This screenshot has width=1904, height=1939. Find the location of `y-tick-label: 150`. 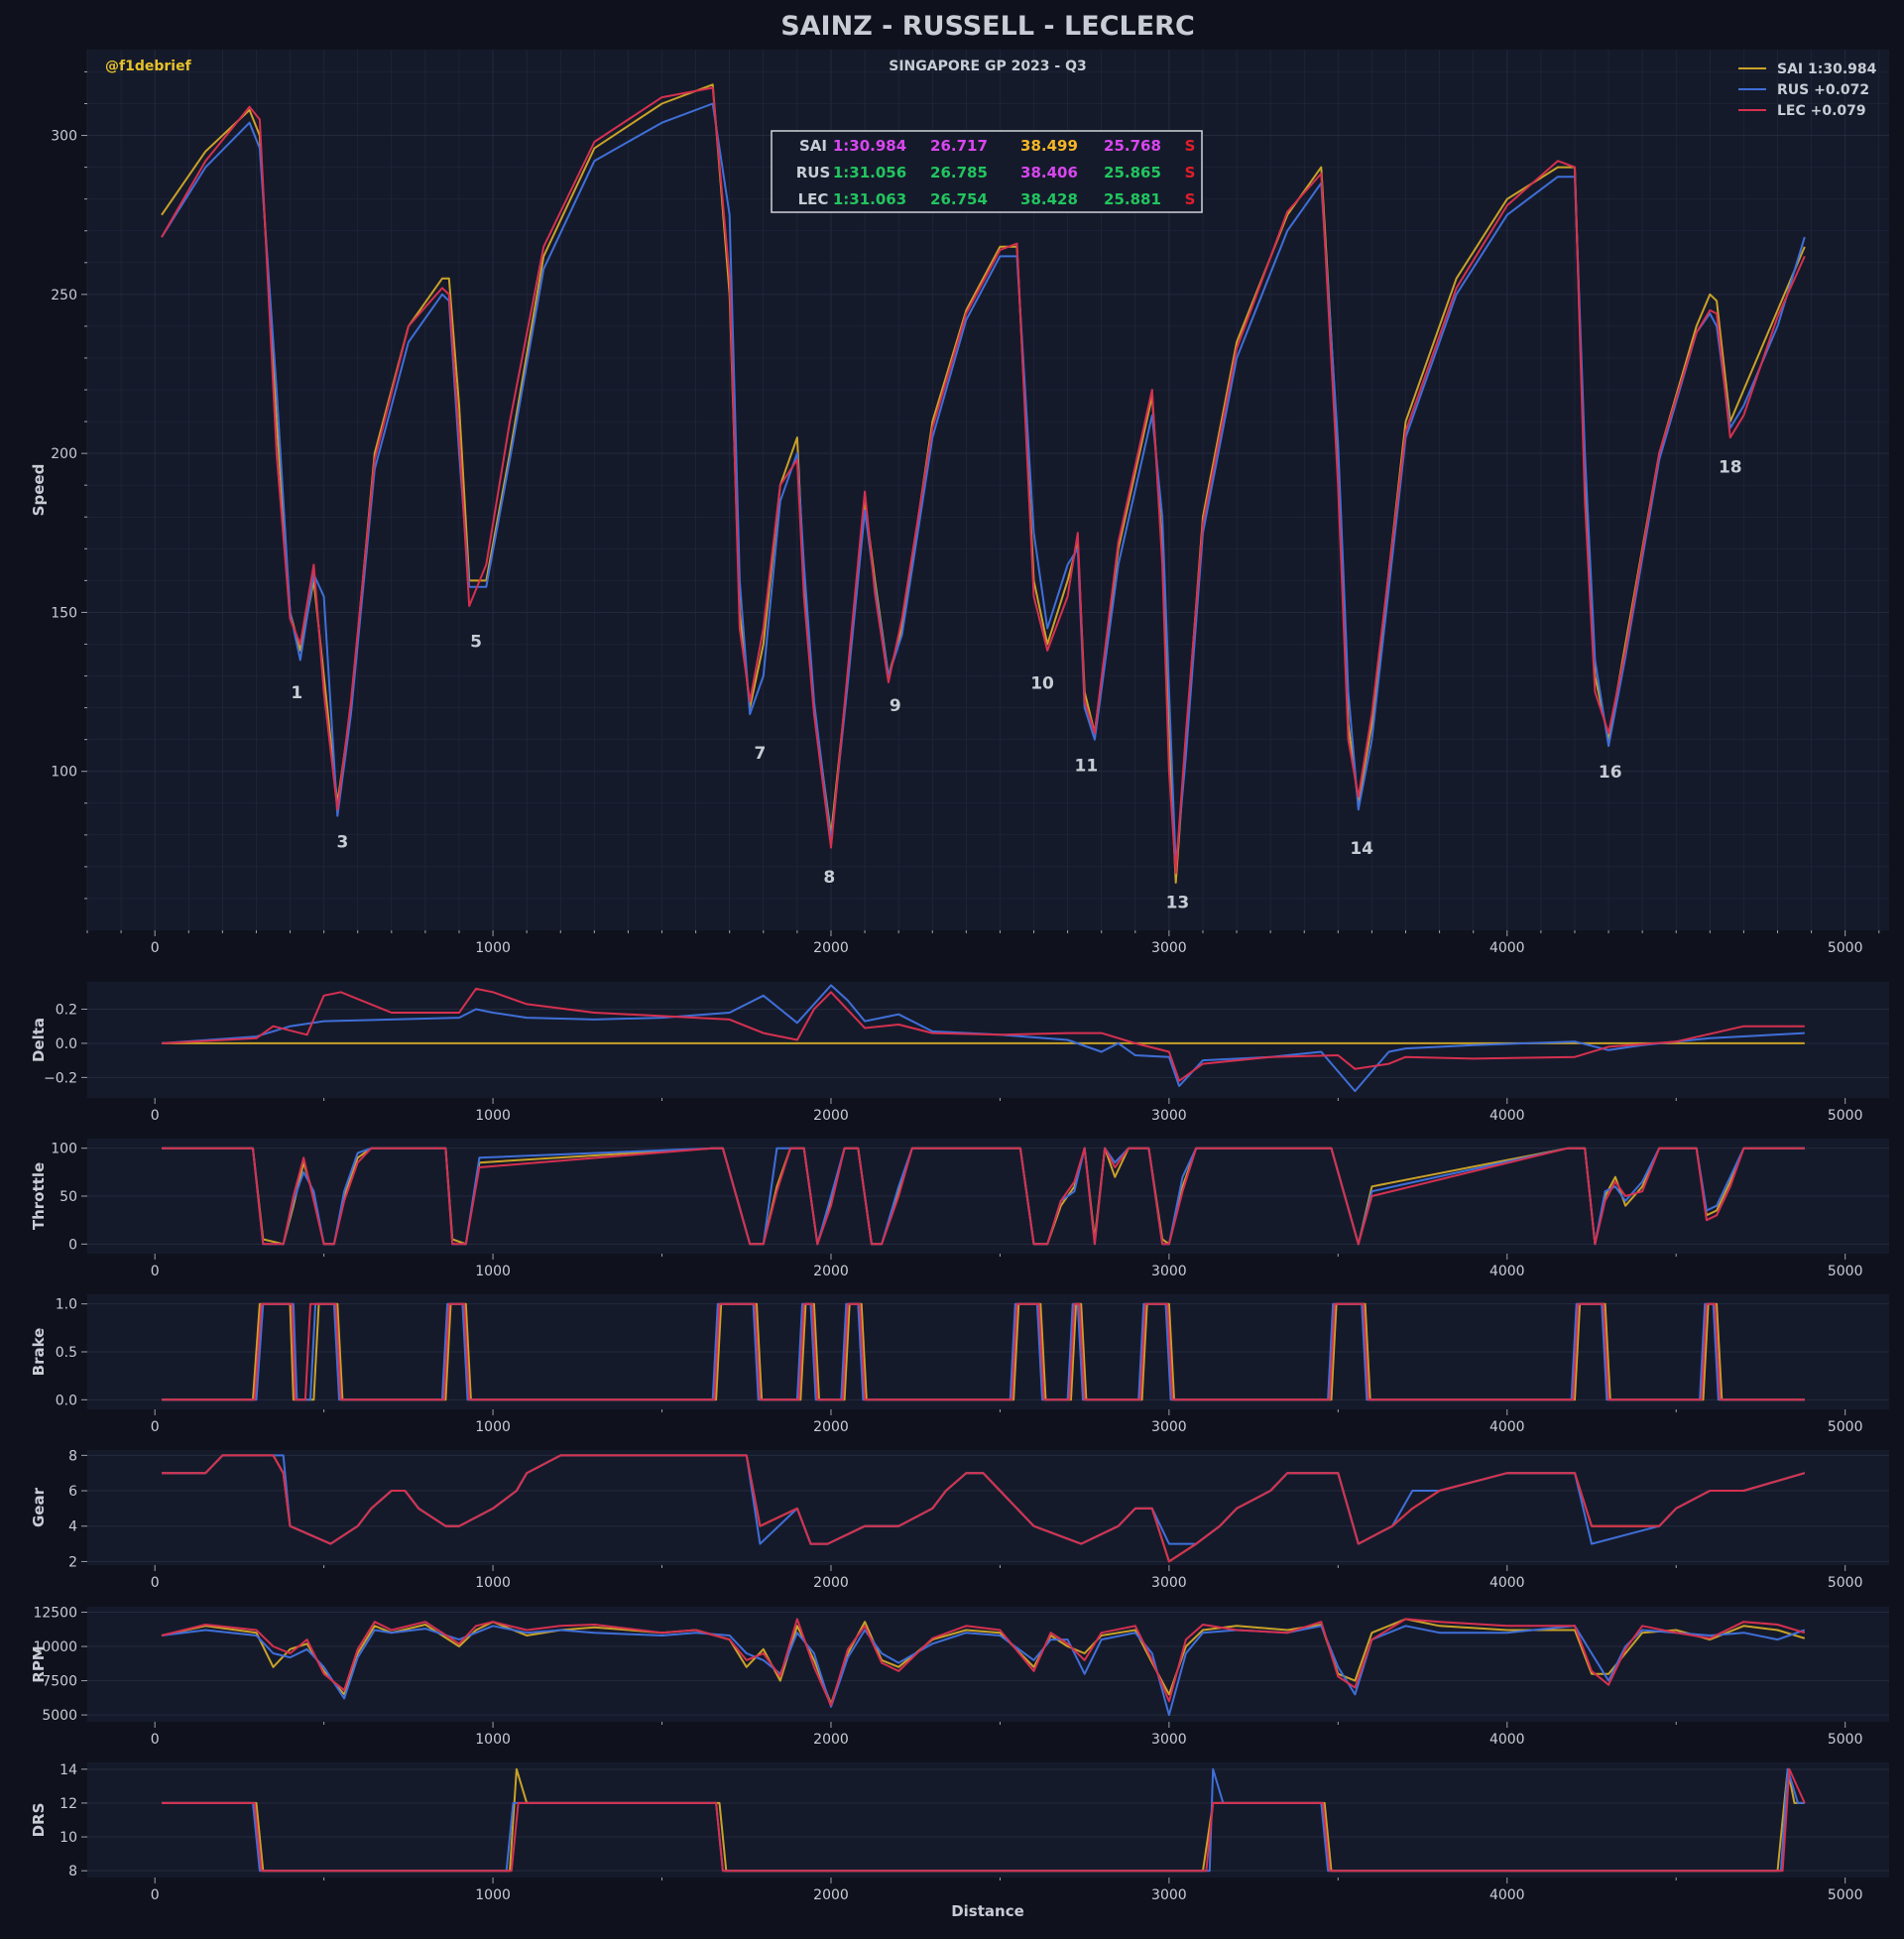

y-tick-label: 150 is located at coordinates (64, 613).